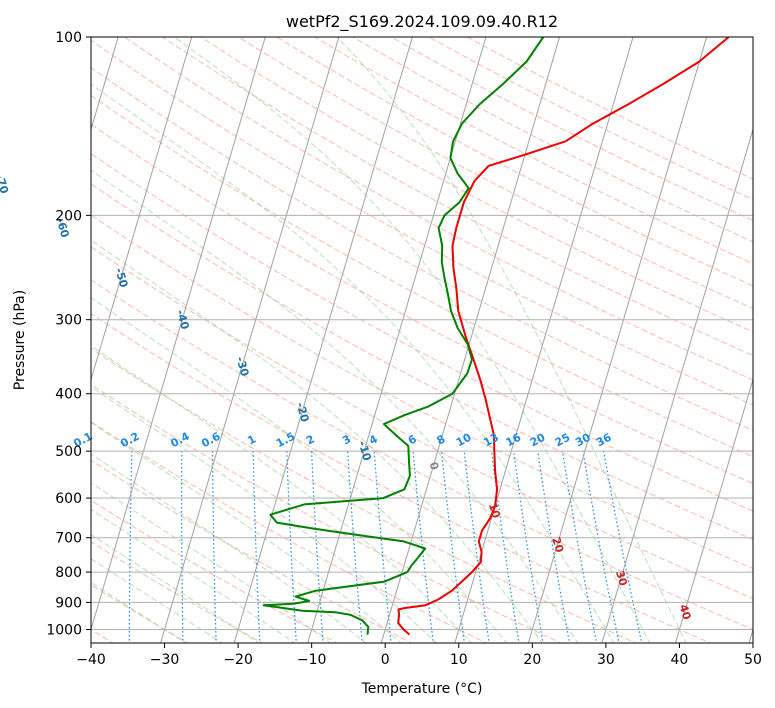 The width and height of the screenshot is (775, 708). What do you see at coordinates (20, 340) in the screenshot?
I see `y-axis-label: Pressure (hPa)` at bounding box center [20, 340].